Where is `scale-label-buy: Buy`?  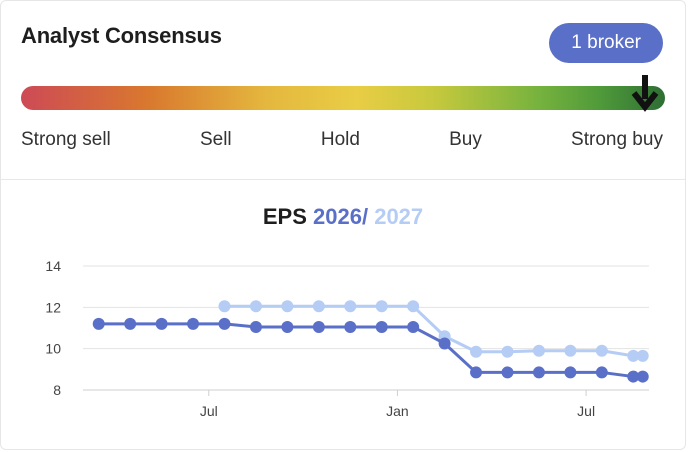
scale-label-buy: Buy is located at coordinates (465, 139).